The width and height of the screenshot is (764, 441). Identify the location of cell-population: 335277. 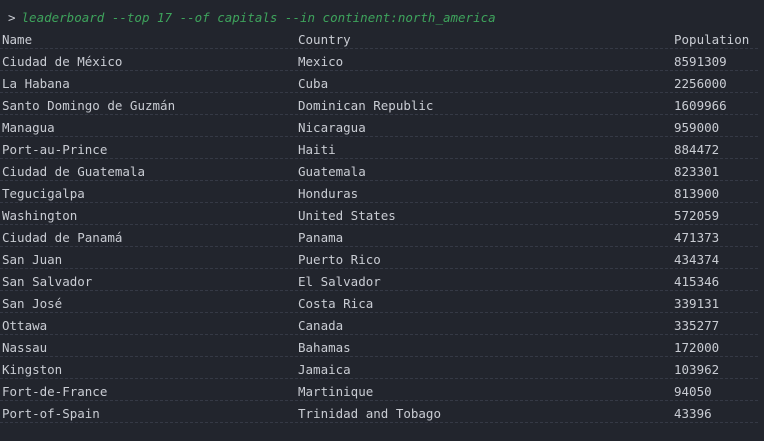
(697, 325).